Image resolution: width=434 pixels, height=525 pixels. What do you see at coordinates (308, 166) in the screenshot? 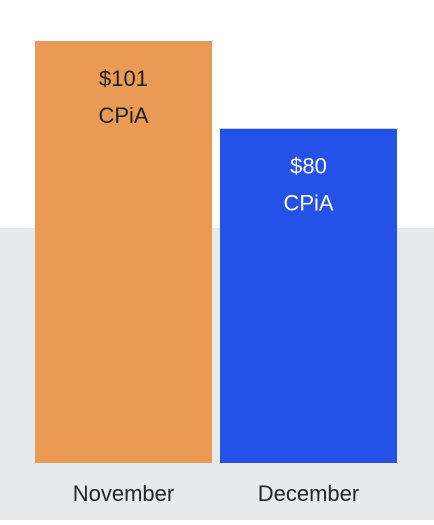
I see `value-label-december-line-1: $80` at bounding box center [308, 166].